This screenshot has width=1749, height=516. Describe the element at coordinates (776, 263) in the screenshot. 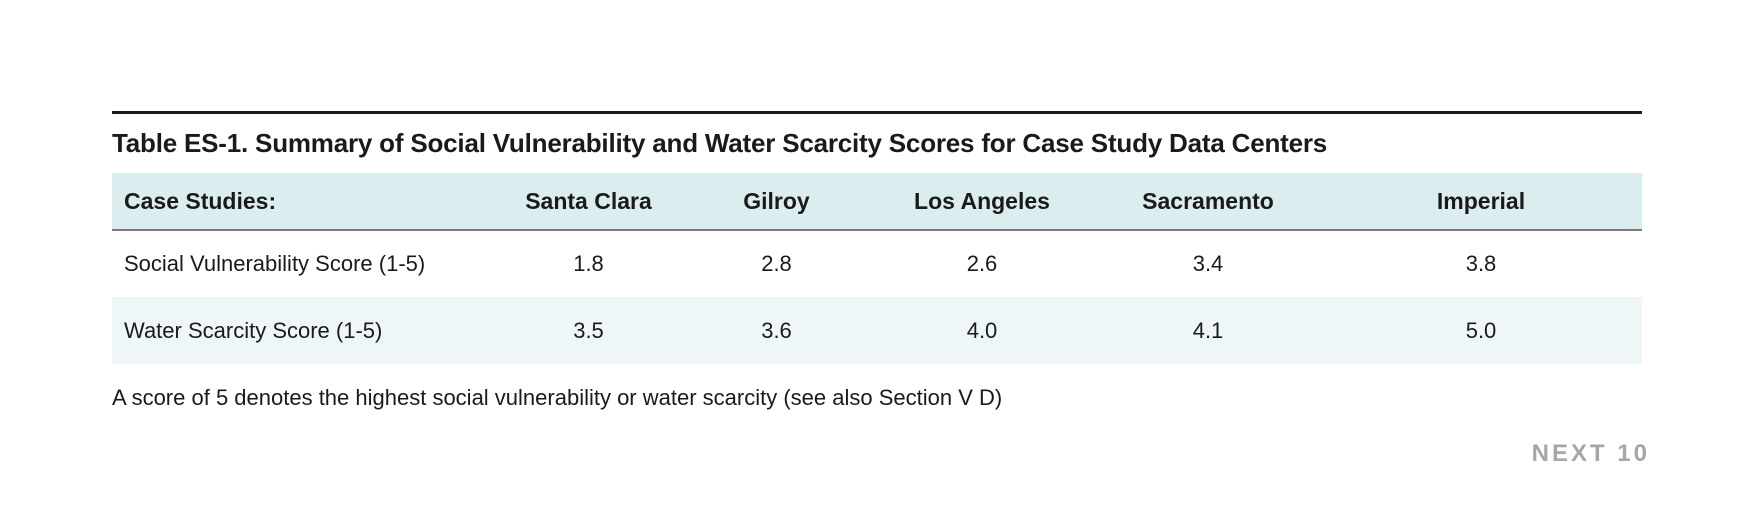

I see `table-cell: 2.8` at that location.